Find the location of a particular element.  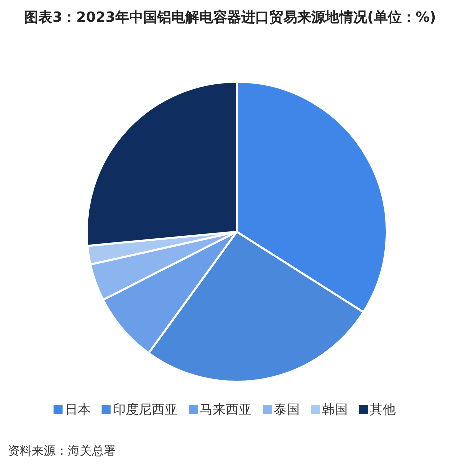

legend-label: 印度尼西亚 is located at coordinates (145, 410).